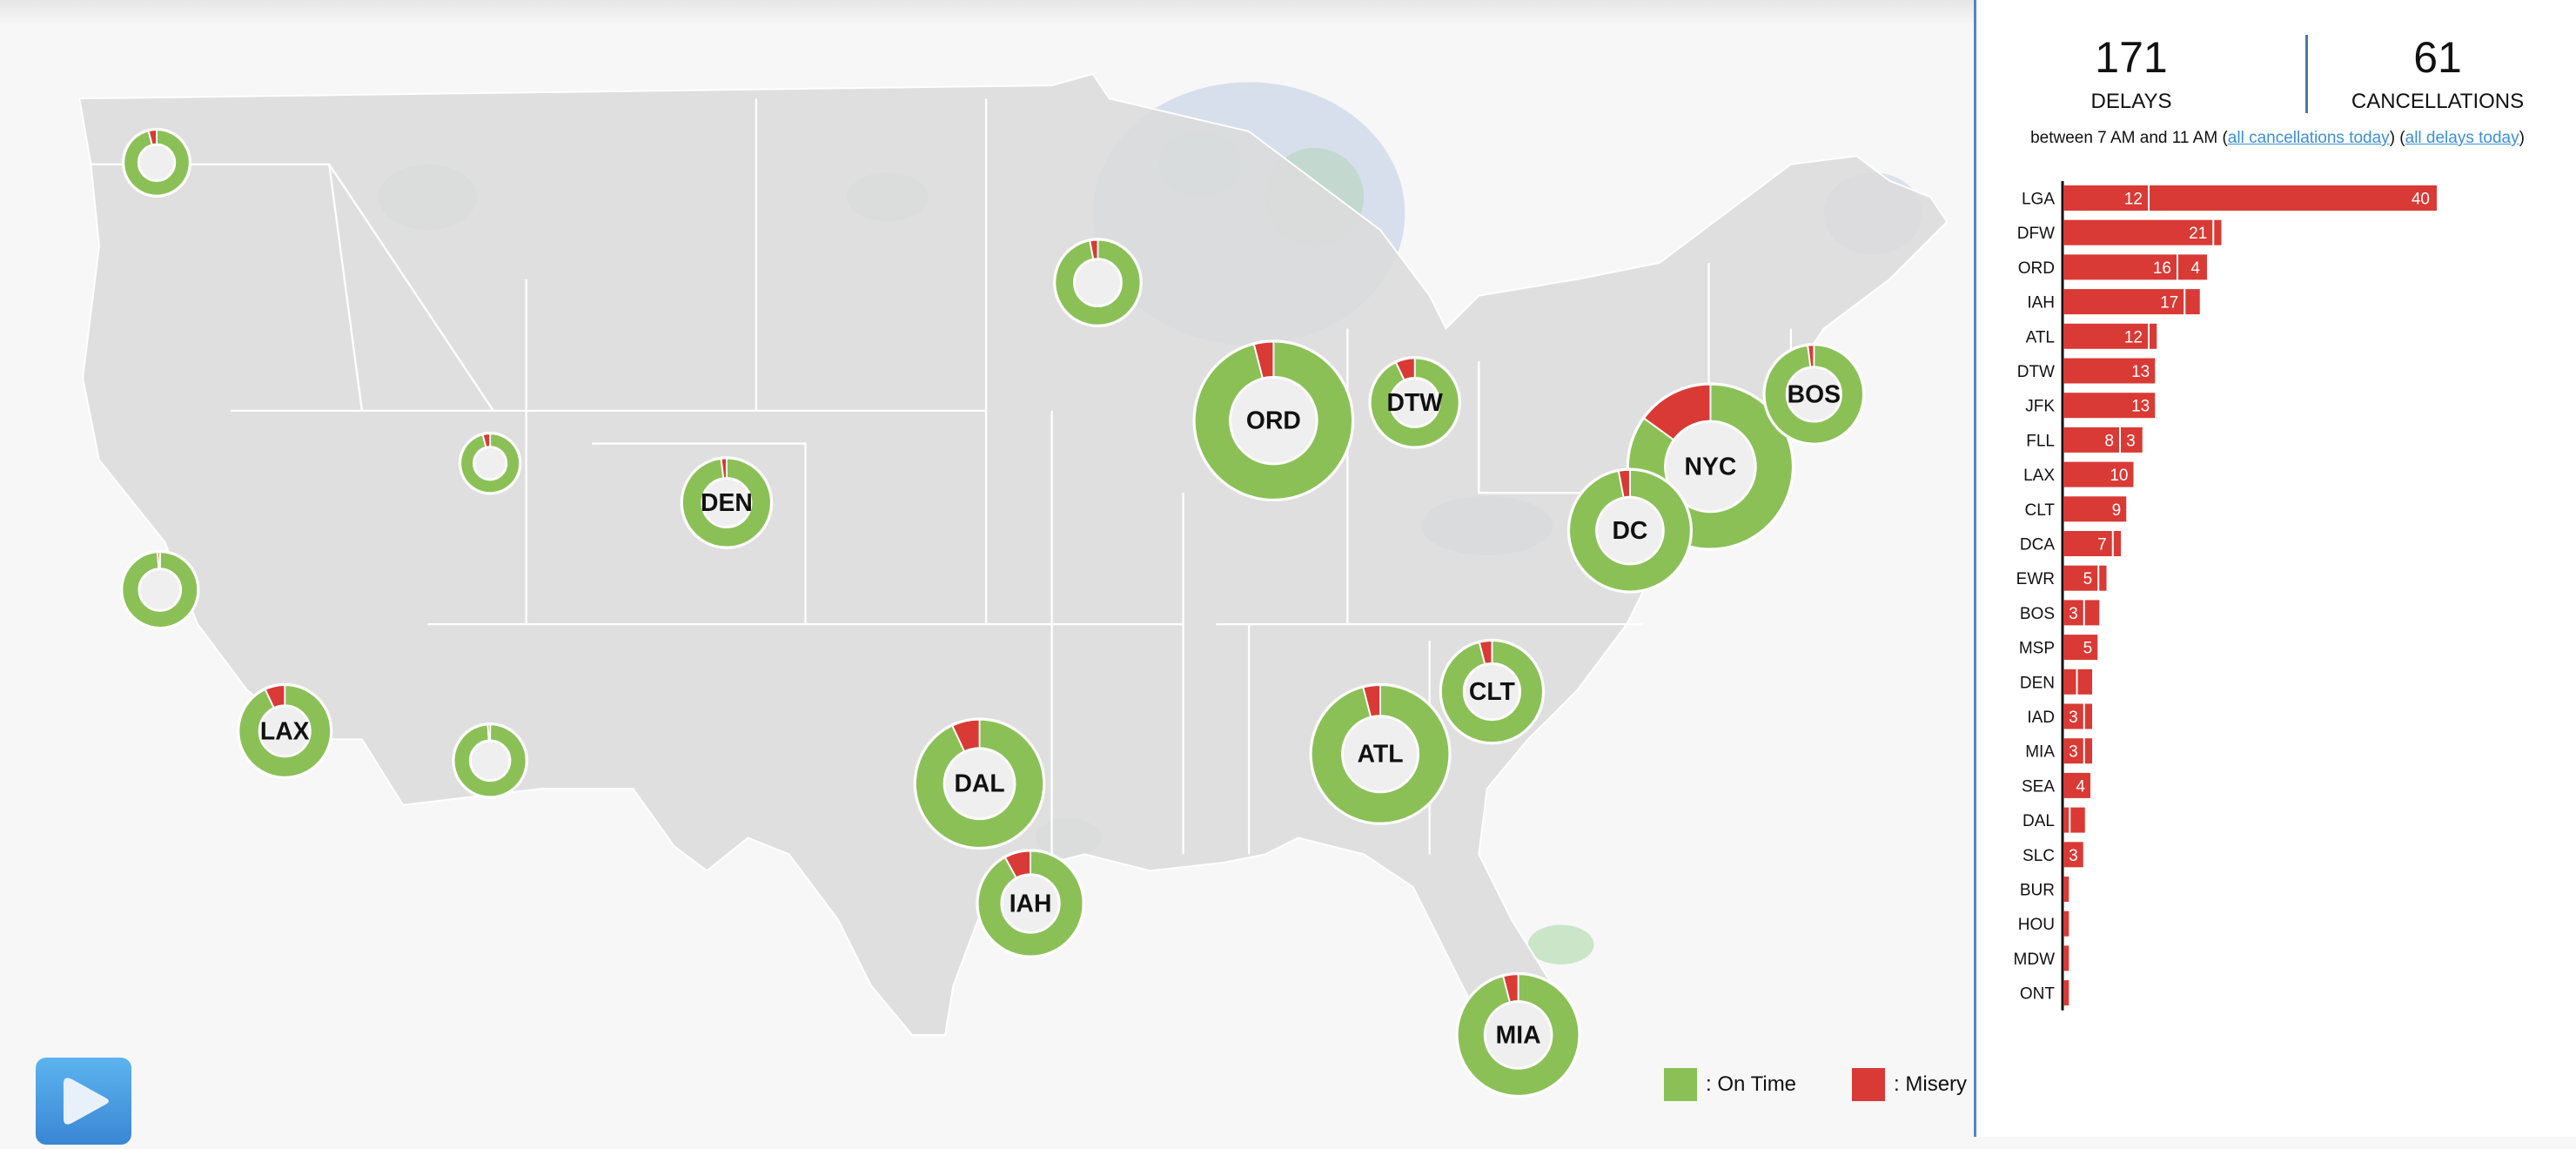 This screenshot has width=2576, height=1149. I want to click on all-cancellations-link: all cancellations today, so click(2308, 138).